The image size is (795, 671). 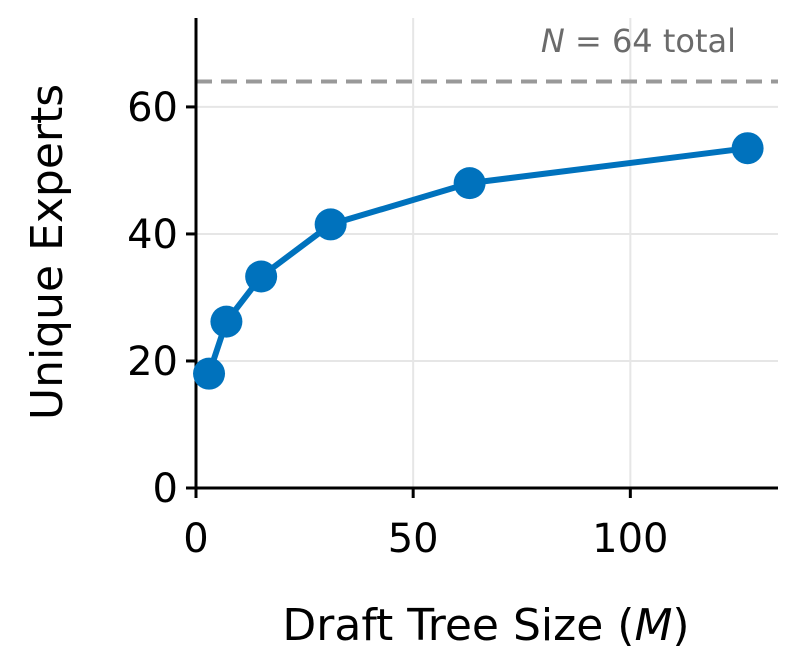 What do you see at coordinates (47, 252) in the screenshot?
I see `y-axis-label: Unique Experts` at bounding box center [47, 252].